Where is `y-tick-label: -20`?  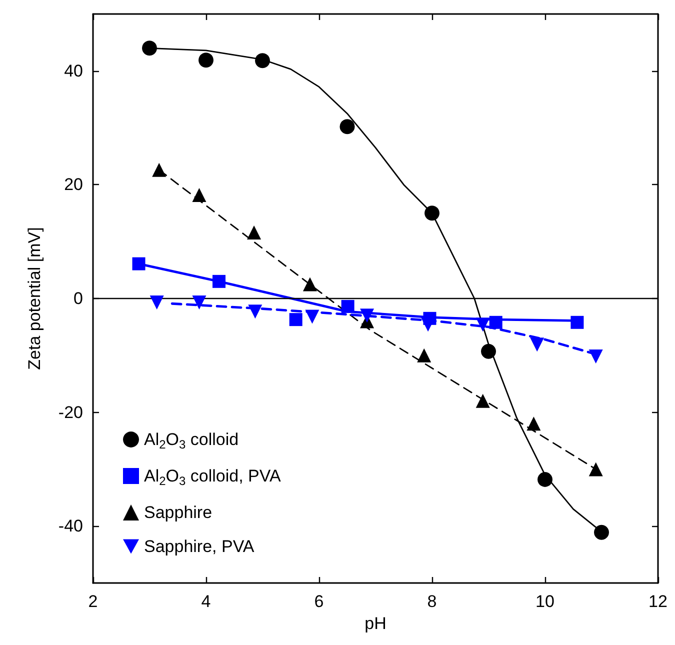
y-tick-label: -20 is located at coordinates (70, 412).